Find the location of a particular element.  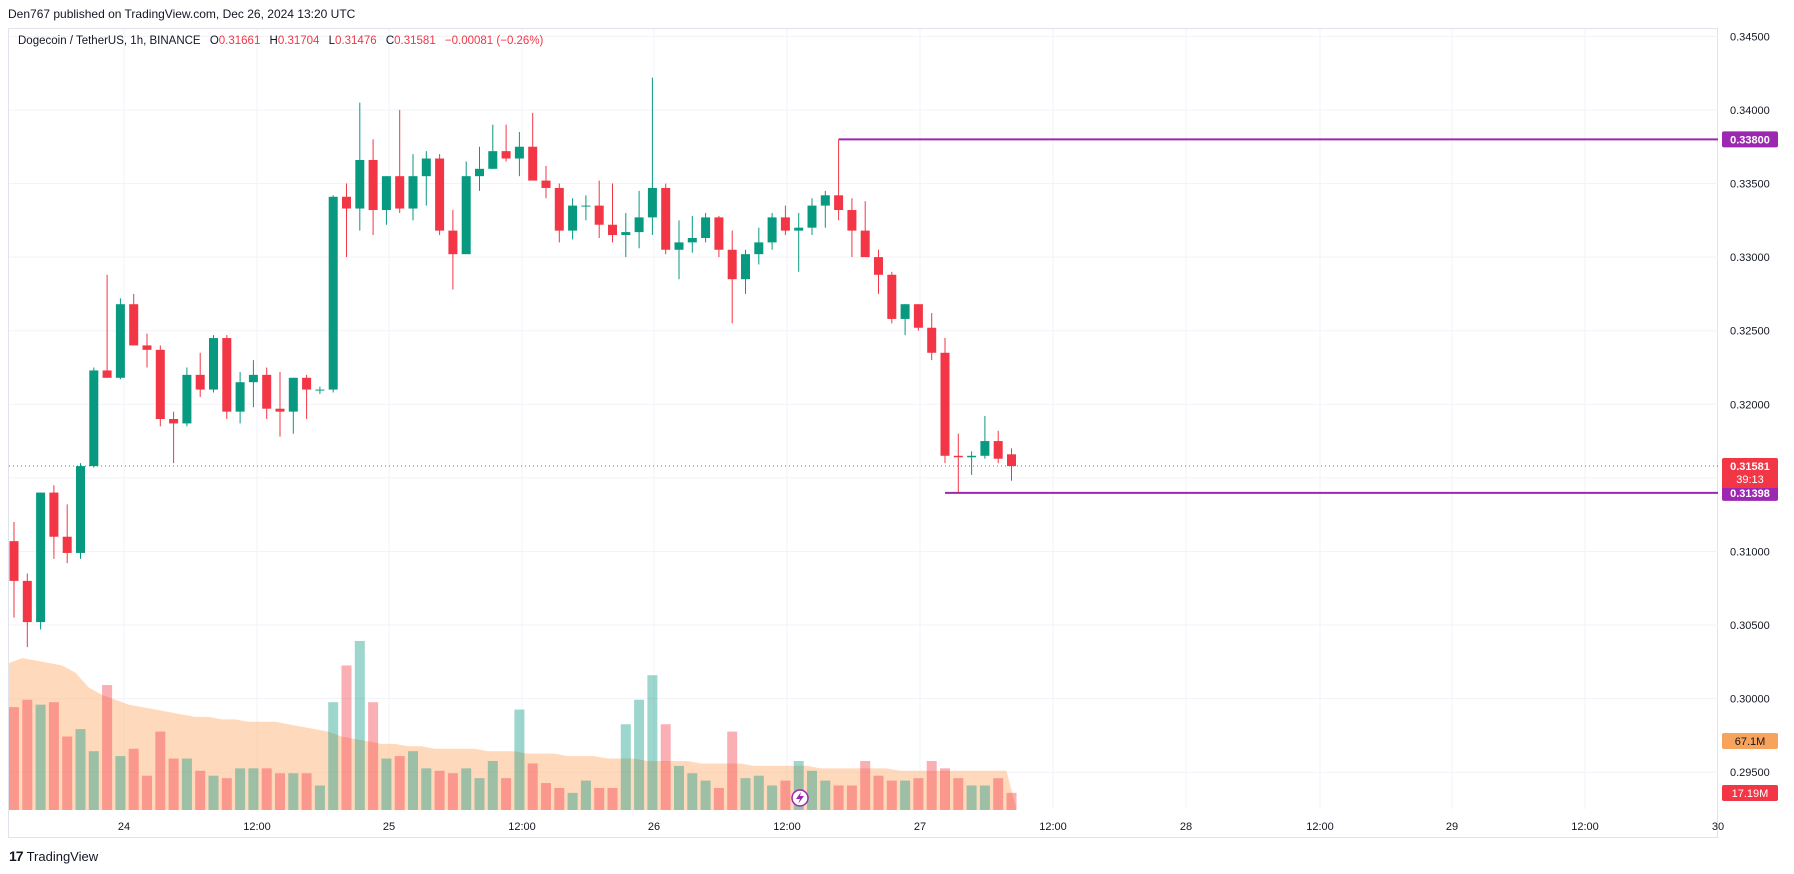

y-tick-label: 0.29500 is located at coordinates (1750, 773).